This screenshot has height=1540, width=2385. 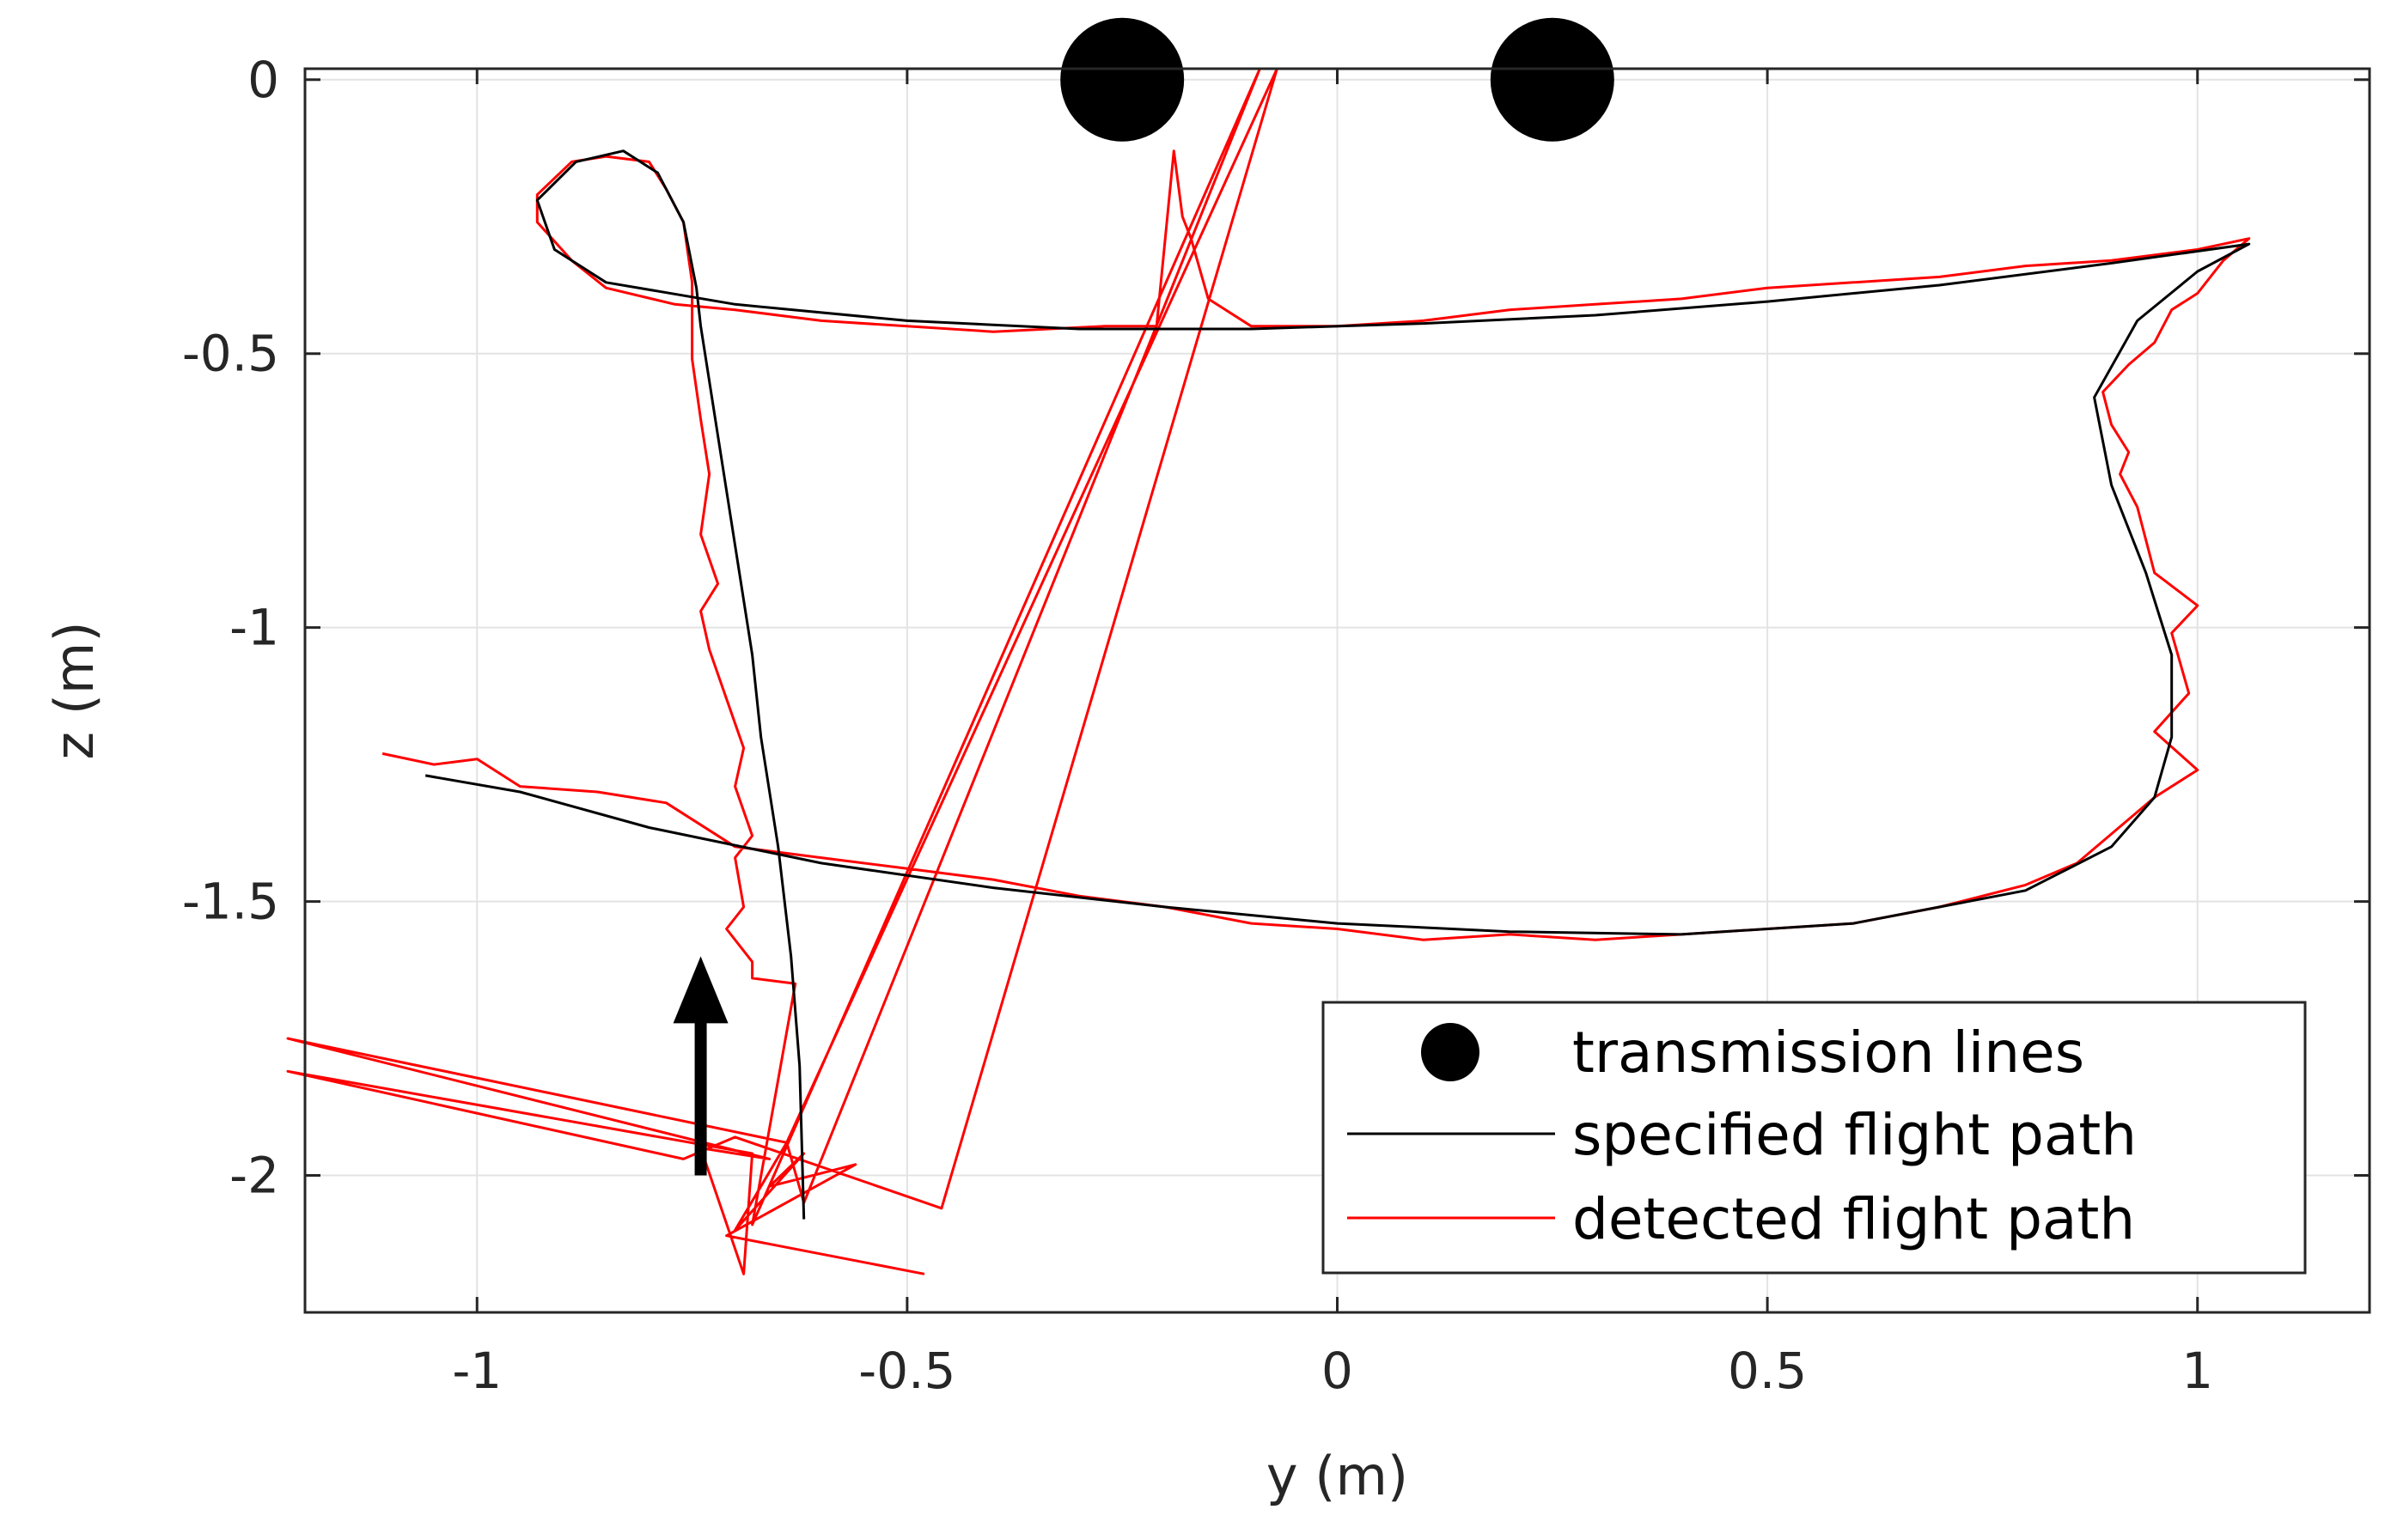 I want to click on y-tick-label: -0.5, so click(x=231, y=354).